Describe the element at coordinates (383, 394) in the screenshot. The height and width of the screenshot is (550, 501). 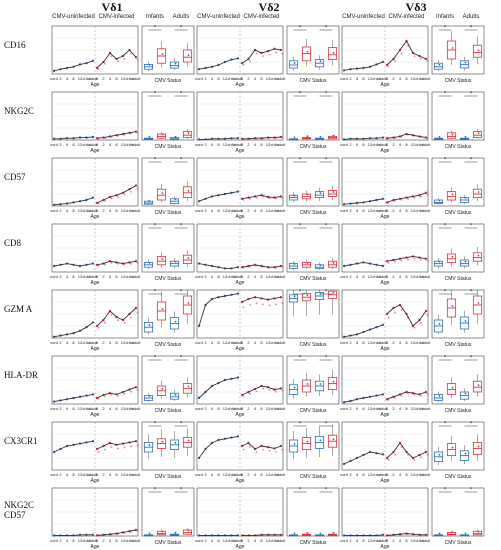
I see `uninfected-point` at that location.